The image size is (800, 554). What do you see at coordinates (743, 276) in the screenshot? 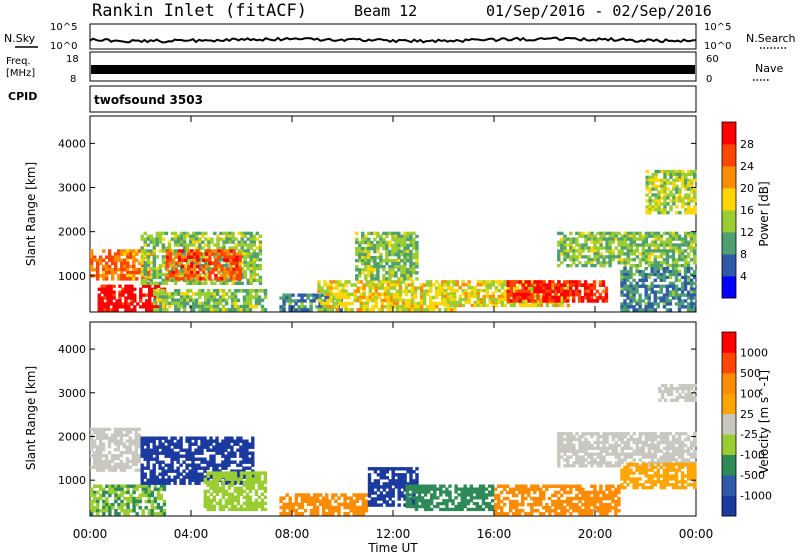
I see `colorbar-tick-label: 4` at bounding box center [743, 276].